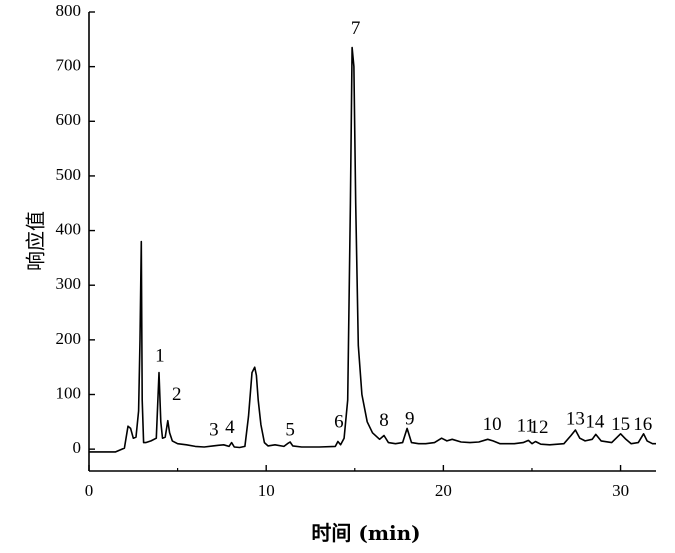 This screenshot has width=675, height=553. Describe the element at coordinates (575, 419) in the screenshot. I see `peak-label: 13` at that location.